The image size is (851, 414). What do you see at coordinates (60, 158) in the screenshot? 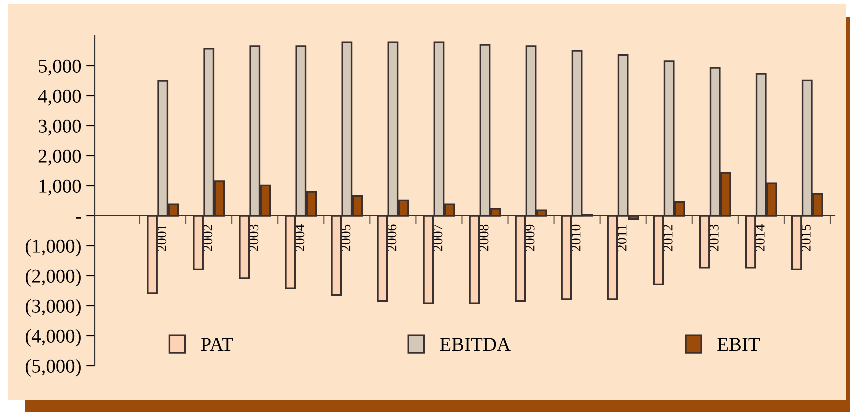
I see `y-tick-label: 2,000` at bounding box center [60, 158].